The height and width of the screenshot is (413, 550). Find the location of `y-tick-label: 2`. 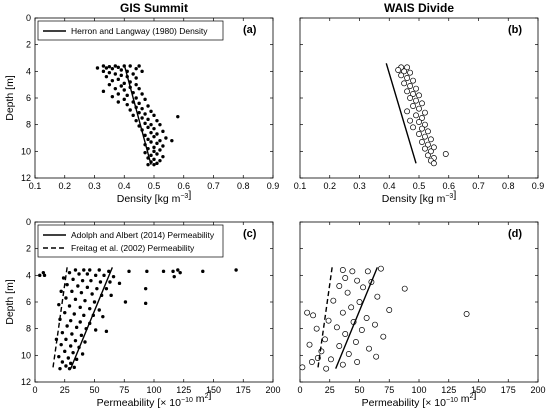

y-tick-label: 2 is located at coordinates (28, 249).